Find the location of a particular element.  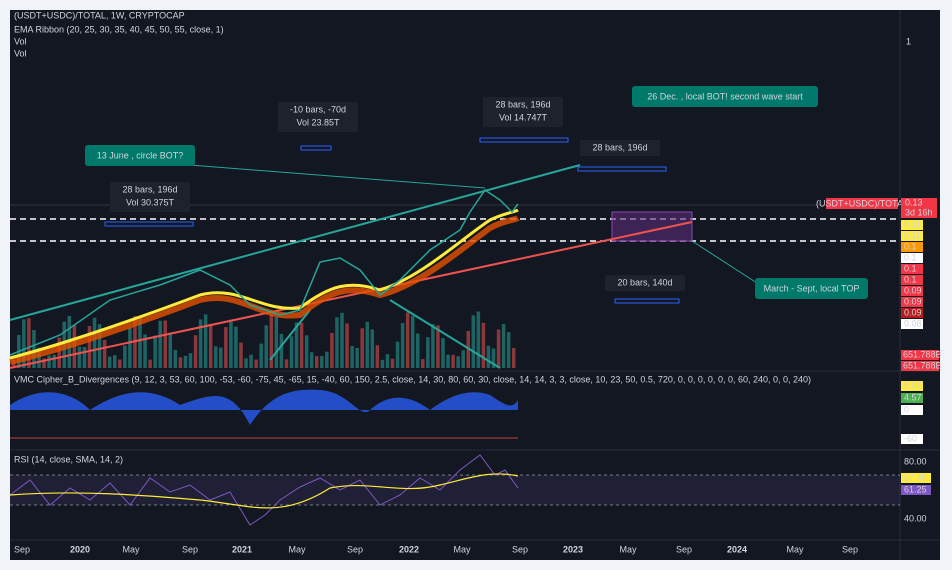

x-axis-label: 2023 is located at coordinates (573, 549).